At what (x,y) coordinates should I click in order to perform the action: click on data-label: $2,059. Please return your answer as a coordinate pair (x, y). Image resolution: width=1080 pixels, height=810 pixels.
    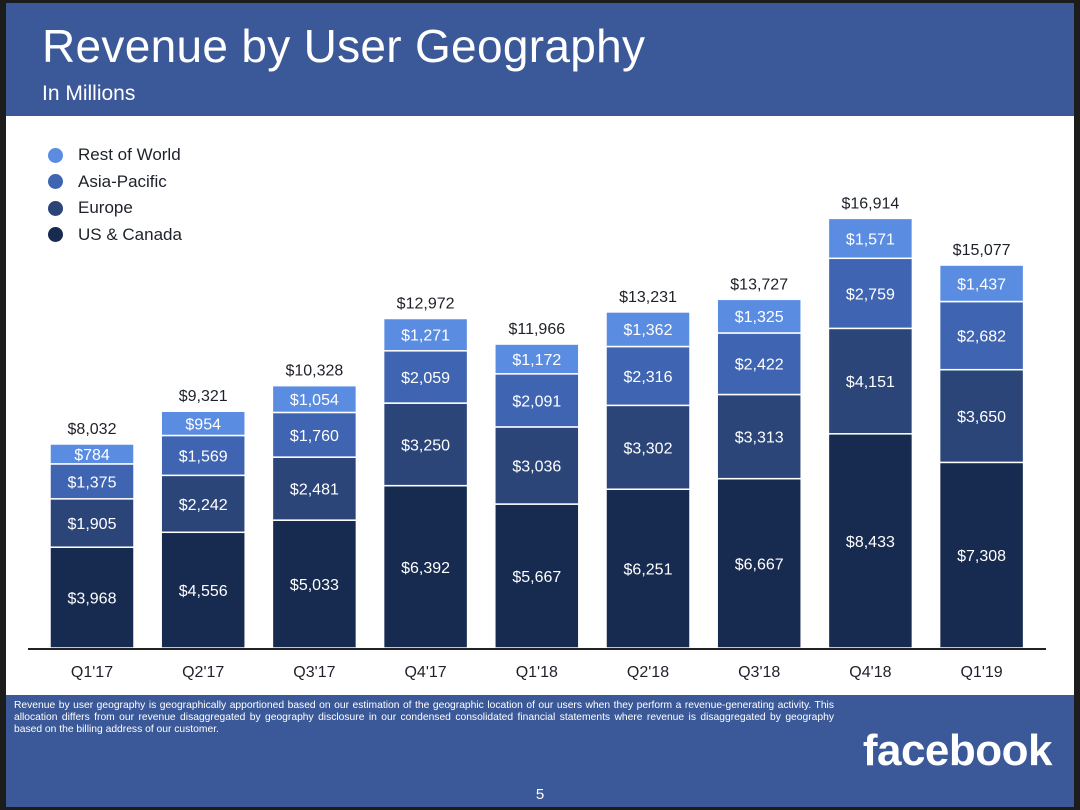
    Looking at the image, I should click on (425, 378).